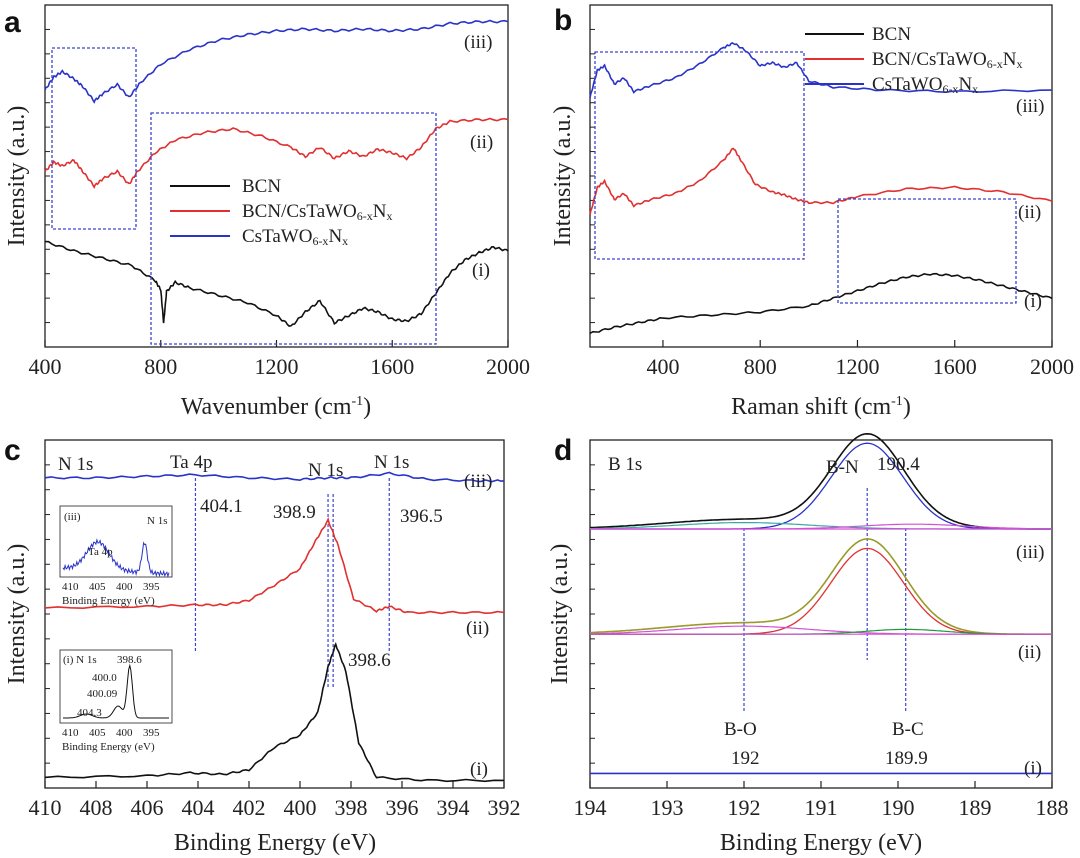 The height and width of the screenshot is (858, 1080). What do you see at coordinates (821, 181) in the screenshot?
I see `series-b-bcncstawo6xnx` at bounding box center [821, 181].